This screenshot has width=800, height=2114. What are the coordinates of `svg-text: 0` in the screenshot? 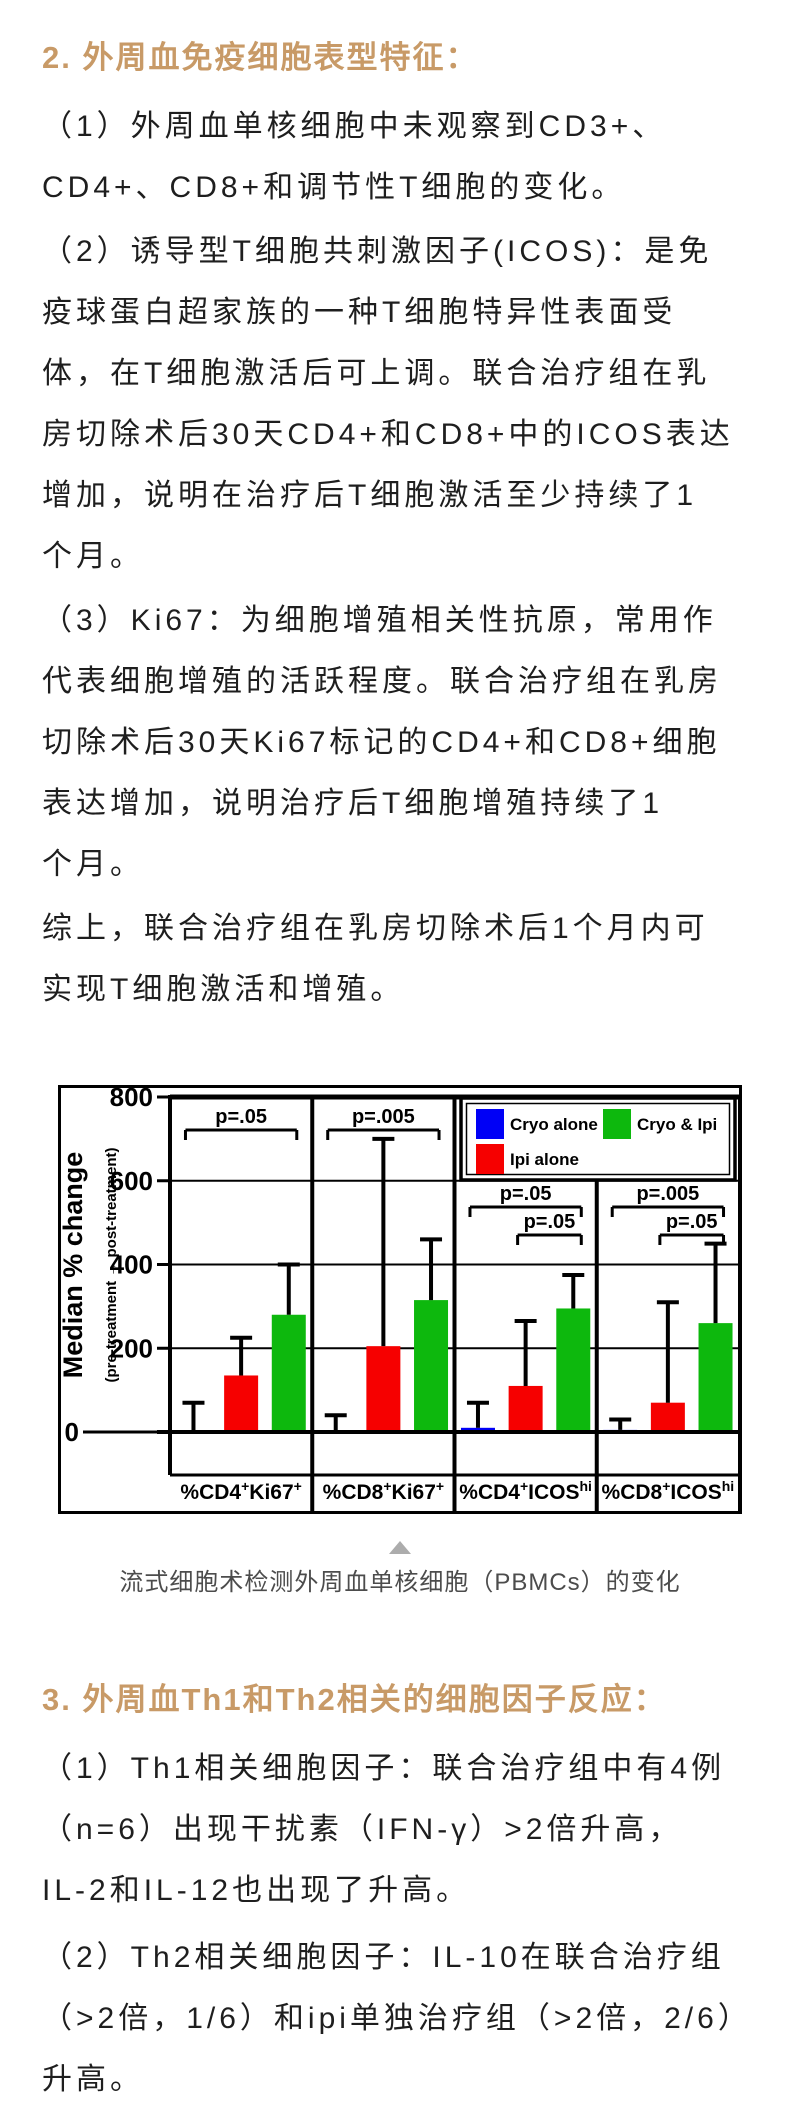 It's located at (72, 1432).